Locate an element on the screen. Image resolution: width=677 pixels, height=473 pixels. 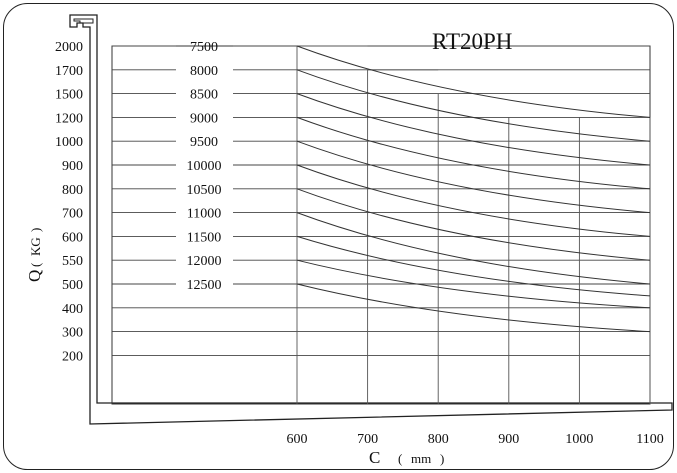
series-label: 11000 is located at coordinates (204, 214).